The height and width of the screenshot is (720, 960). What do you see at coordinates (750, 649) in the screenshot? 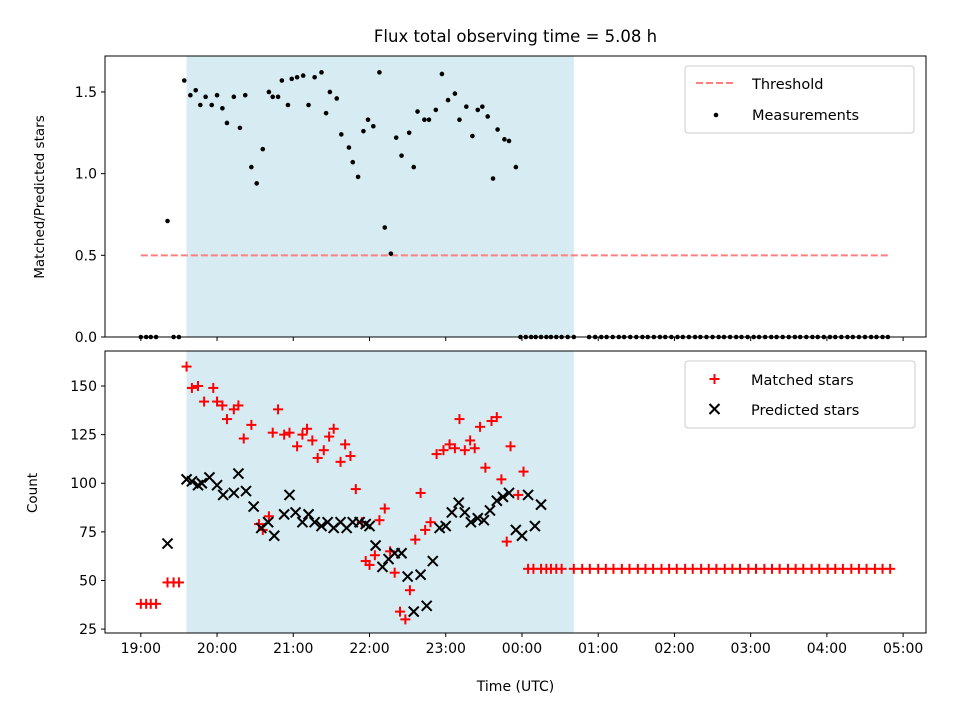
I see `x-tick-label: 03:00` at bounding box center [750, 649].